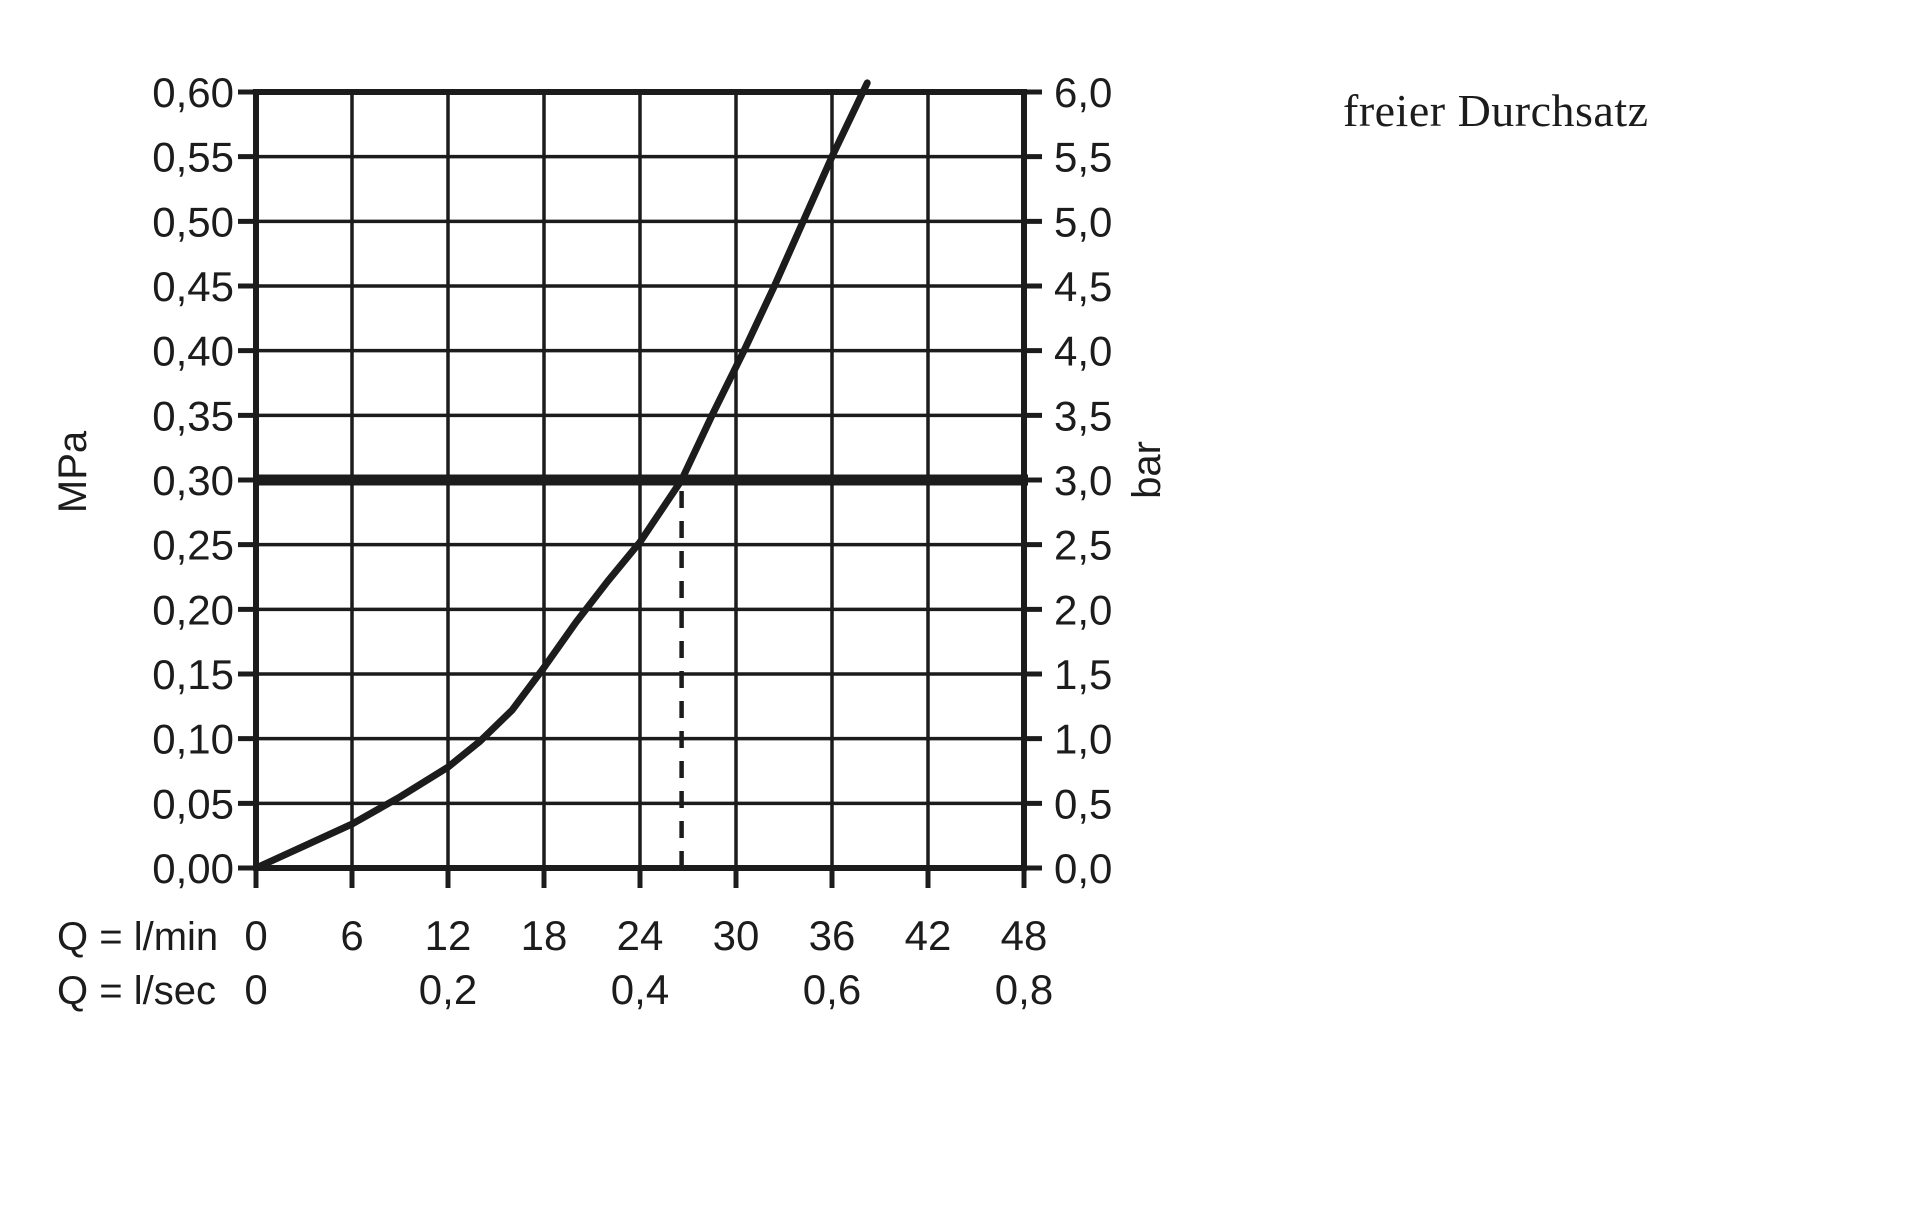 The image size is (1920, 1224). I want to click on y-right-tick-label: 5,5, so click(1083, 157).